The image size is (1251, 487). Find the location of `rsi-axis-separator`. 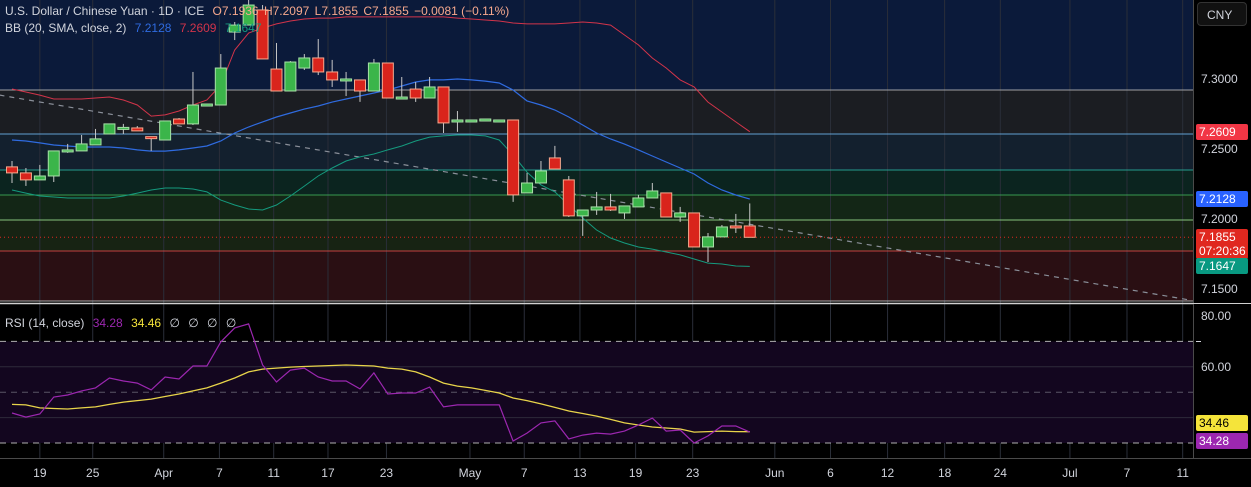

rsi-axis-separator is located at coordinates (1222, 303).